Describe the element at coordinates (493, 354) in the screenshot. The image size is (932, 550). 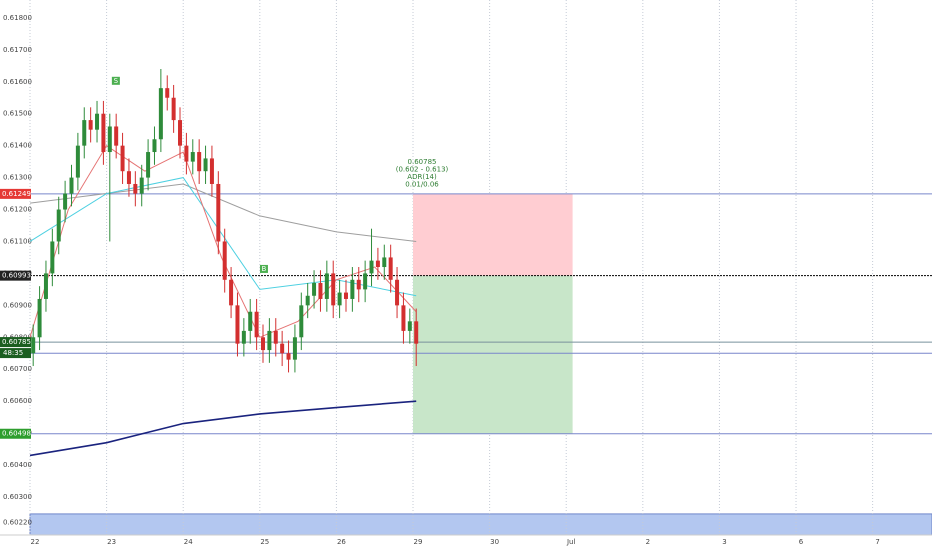
I see `target-zone` at that location.